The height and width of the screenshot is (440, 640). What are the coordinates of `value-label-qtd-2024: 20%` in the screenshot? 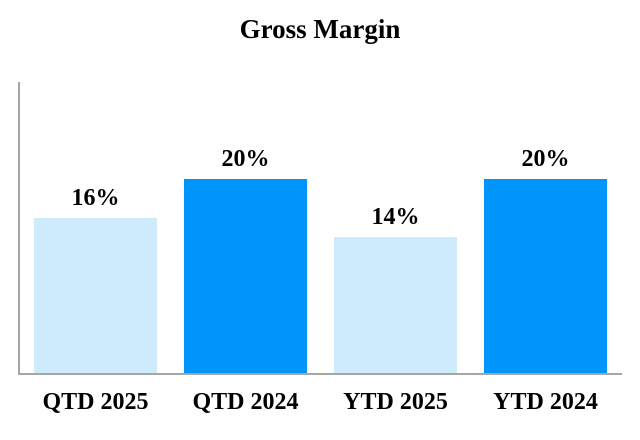 It's located at (245, 159).